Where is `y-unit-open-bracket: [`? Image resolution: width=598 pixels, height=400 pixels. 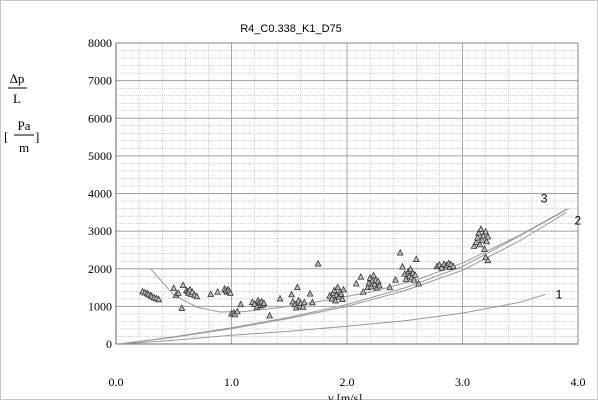 y-unit-open-bracket: [ is located at coordinates (6, 136).